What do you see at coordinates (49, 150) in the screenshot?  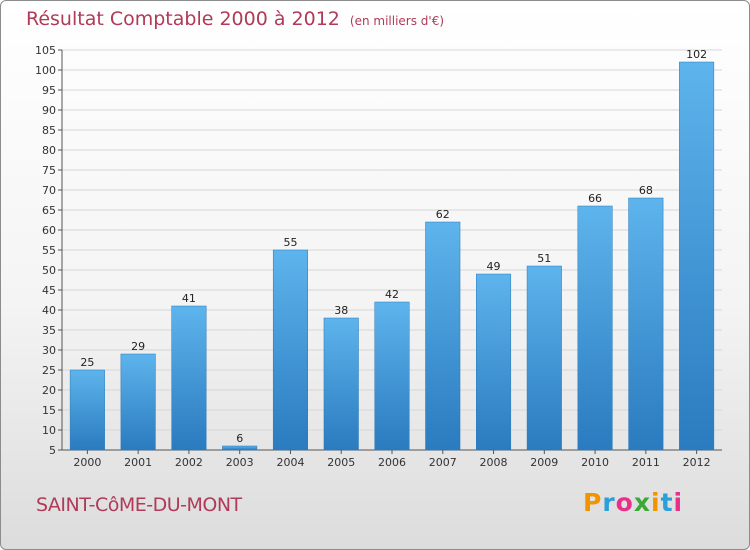 I see `y-tick-label: 80` at bounding box center [49, 150].